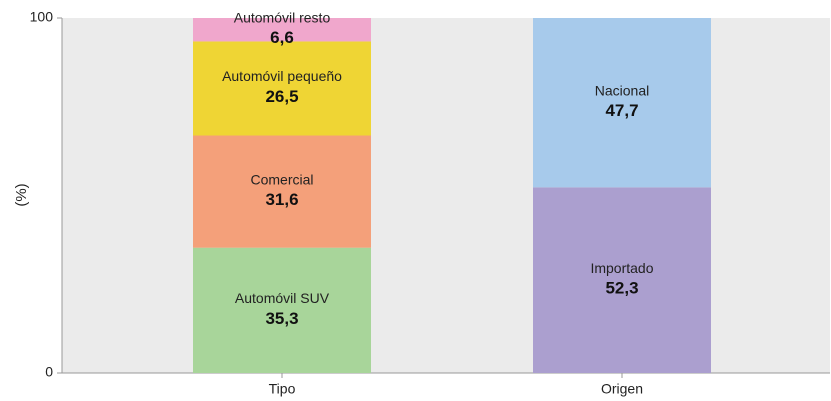 This screenshot has height=401, width=831. What do you see at coordinates (282, 37) in the screenshot?
I see `data-label: 6,6` at bounding box center [282, 37].